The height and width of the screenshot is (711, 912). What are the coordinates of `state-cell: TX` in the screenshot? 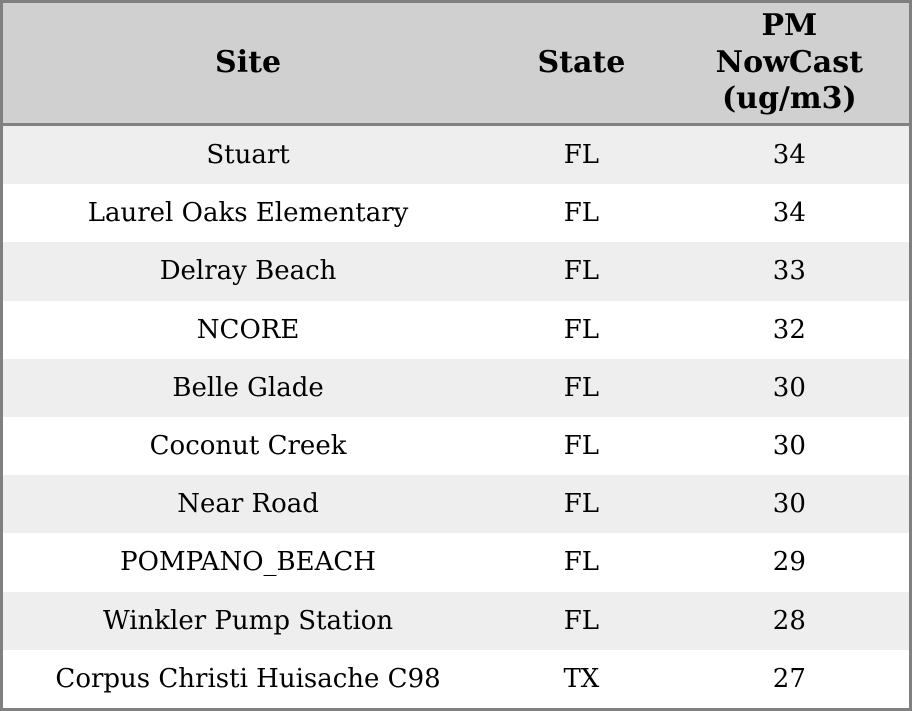 It's located at (581, 678).